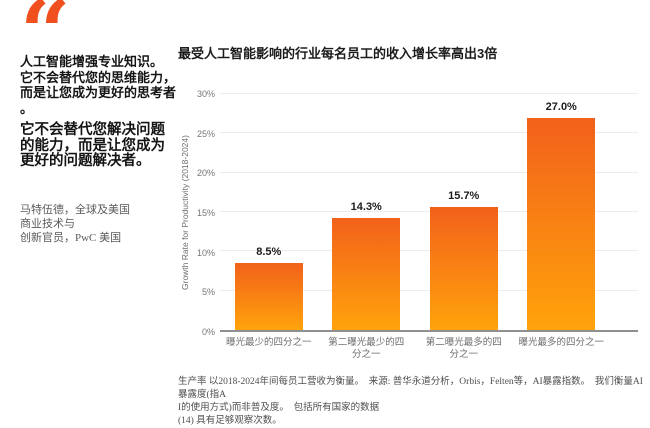  Describe the element at coordinates (366, 348) in the screenshot. I see `x-axis-category-label: 第二曝光最少的四 分之一` at that location.